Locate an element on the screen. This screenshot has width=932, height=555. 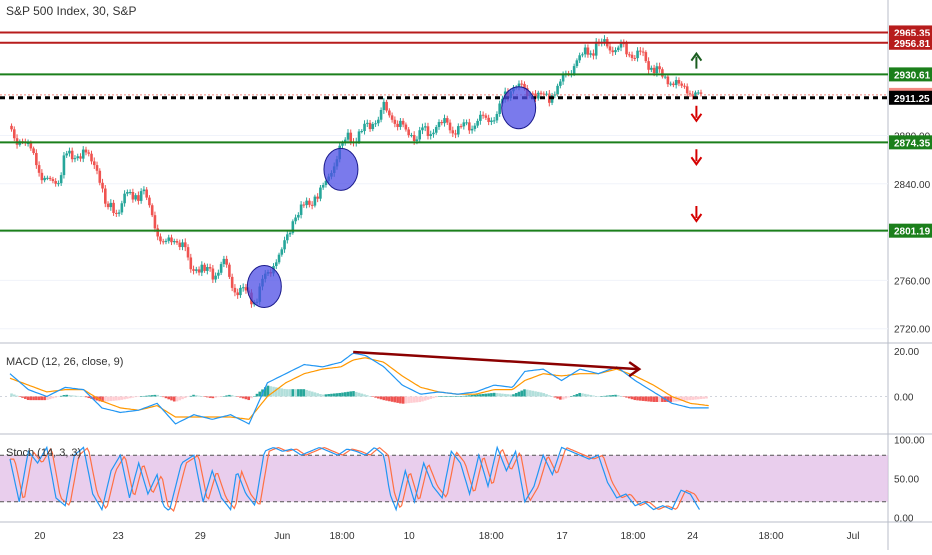
time-tick-label: Jun is located at coordinates (282, 536).